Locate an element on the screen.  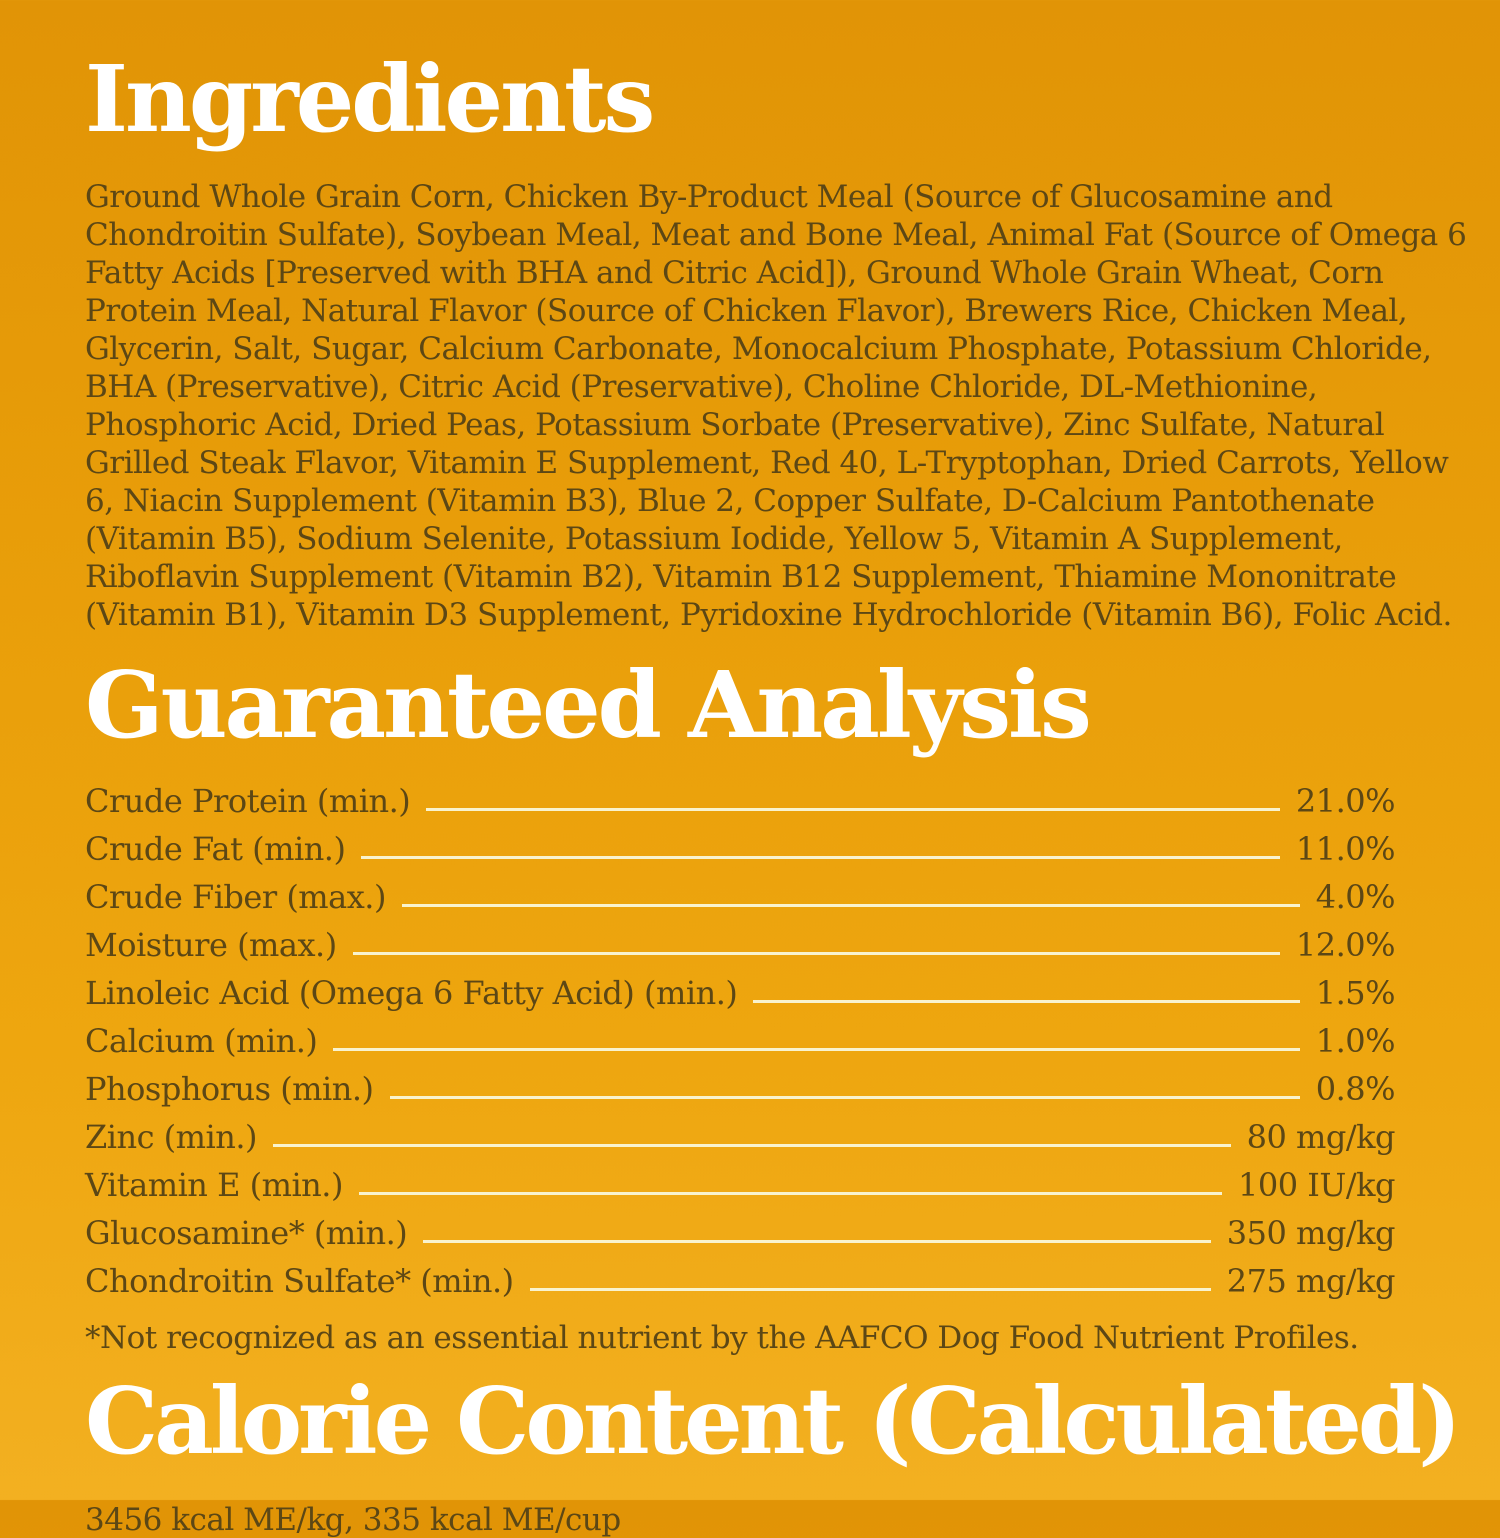
analysis-row-phosphorus: Phosphorus (min.) 0.8% is located at coordinates (740, 1084).